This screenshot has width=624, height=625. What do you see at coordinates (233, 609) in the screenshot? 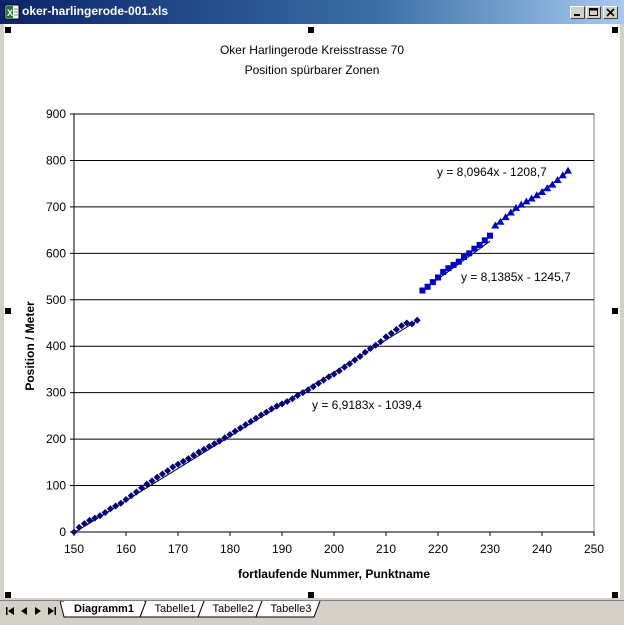
I see `tab-tabelle2: Tabelle2` at bounding box center [233, 609].